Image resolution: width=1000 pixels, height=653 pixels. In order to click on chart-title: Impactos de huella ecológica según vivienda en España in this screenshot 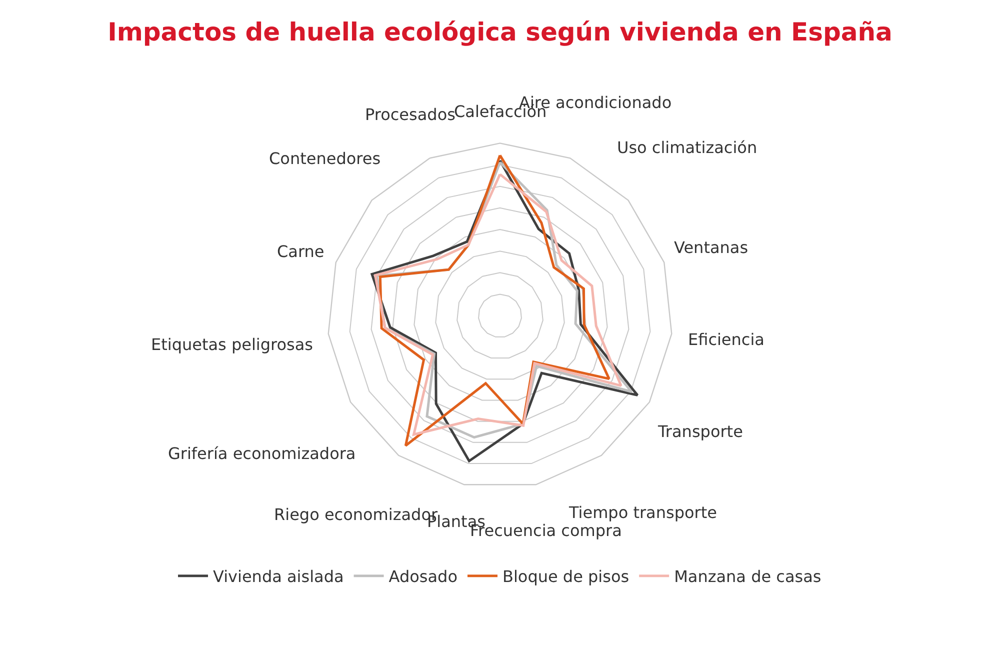, I will do `click(500, 31)`.